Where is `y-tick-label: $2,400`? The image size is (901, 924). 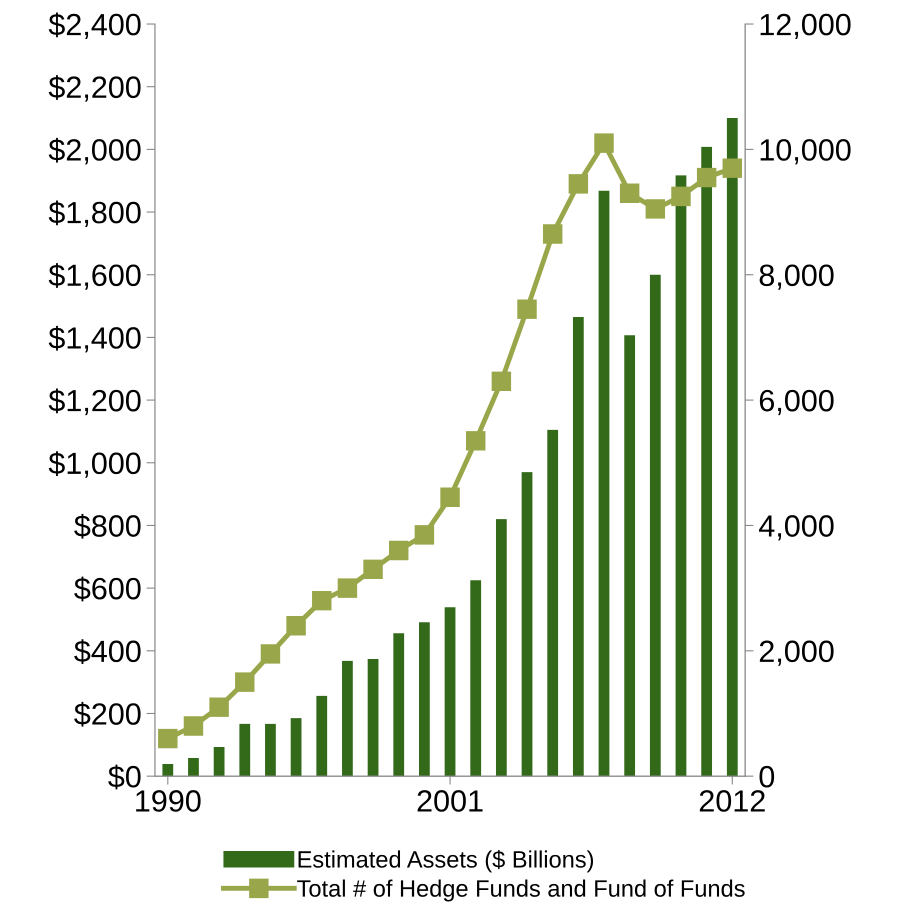
y-tick-label: $2,400 is located at coordinates (94, 26).